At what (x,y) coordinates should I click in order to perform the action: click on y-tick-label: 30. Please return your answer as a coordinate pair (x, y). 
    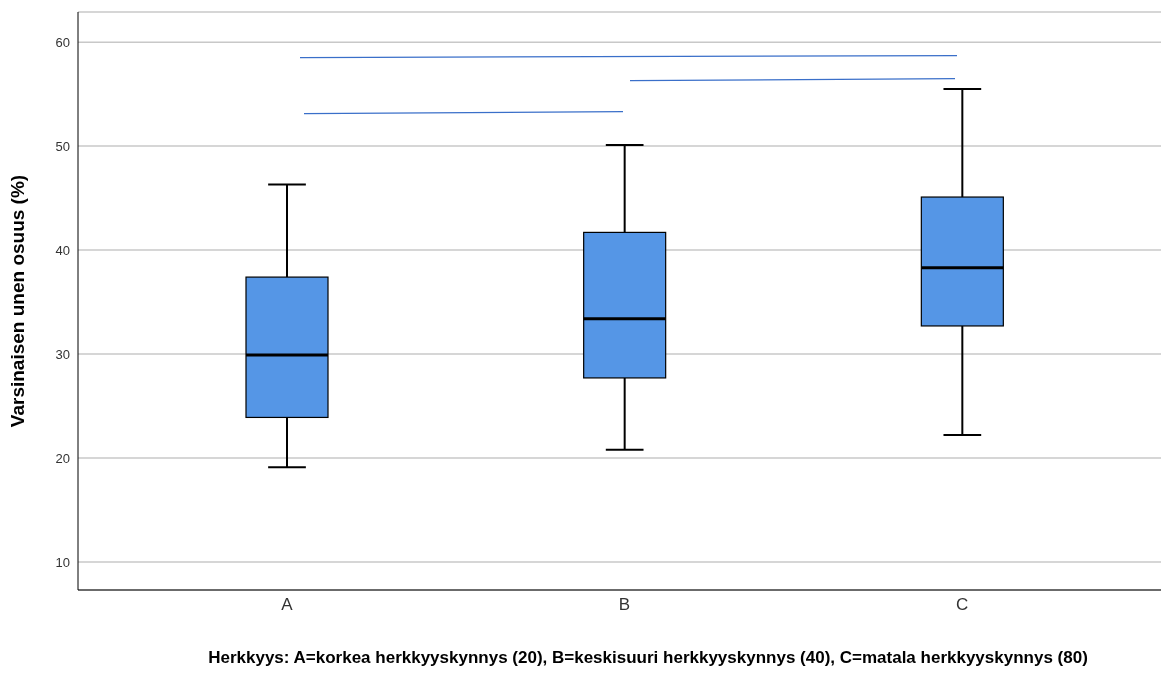
    Looking at the image, I should click on (62, 354).